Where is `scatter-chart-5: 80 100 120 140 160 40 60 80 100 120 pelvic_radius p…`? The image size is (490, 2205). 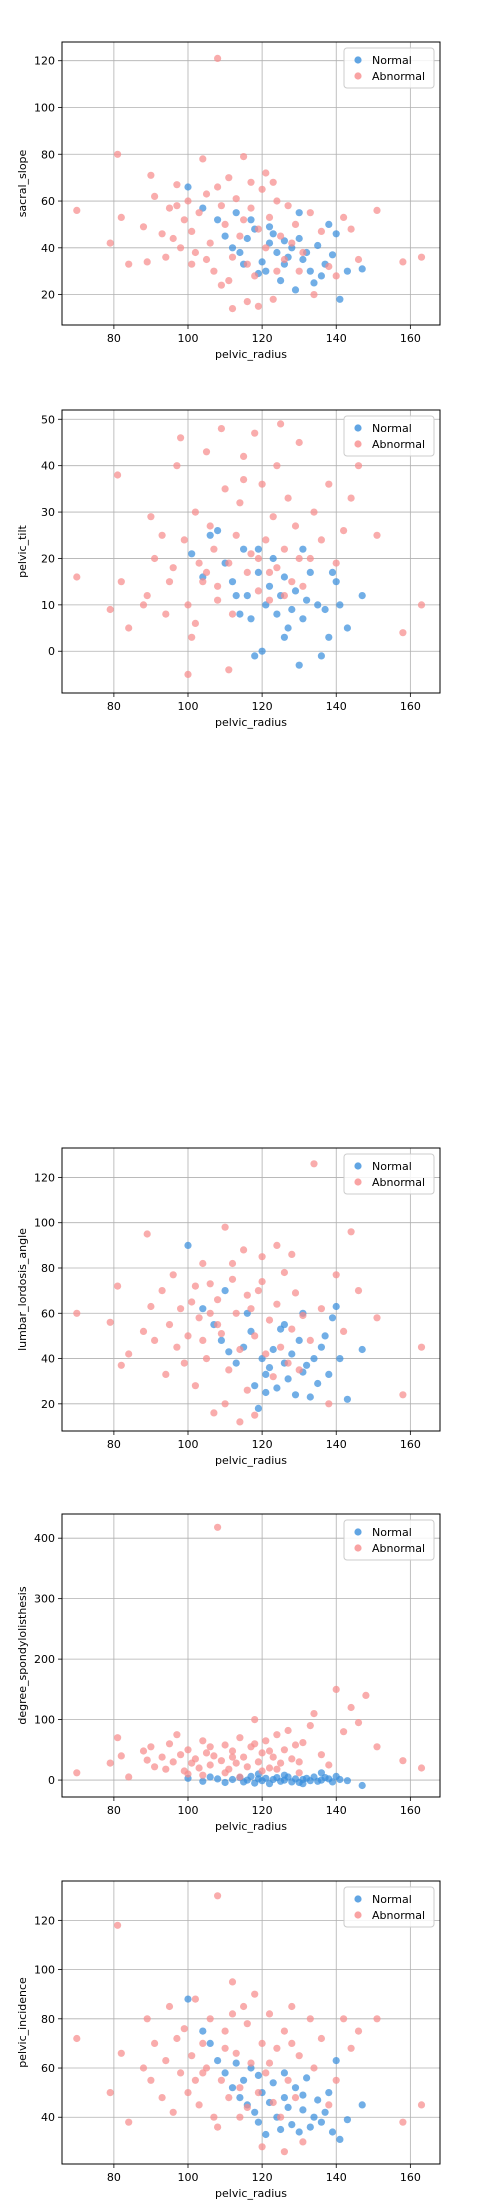
scatter-chart-5: 80 100 120 140 160 40 60 80 100 120 pelvic_radius p… is located at coordinates (228, 2040).